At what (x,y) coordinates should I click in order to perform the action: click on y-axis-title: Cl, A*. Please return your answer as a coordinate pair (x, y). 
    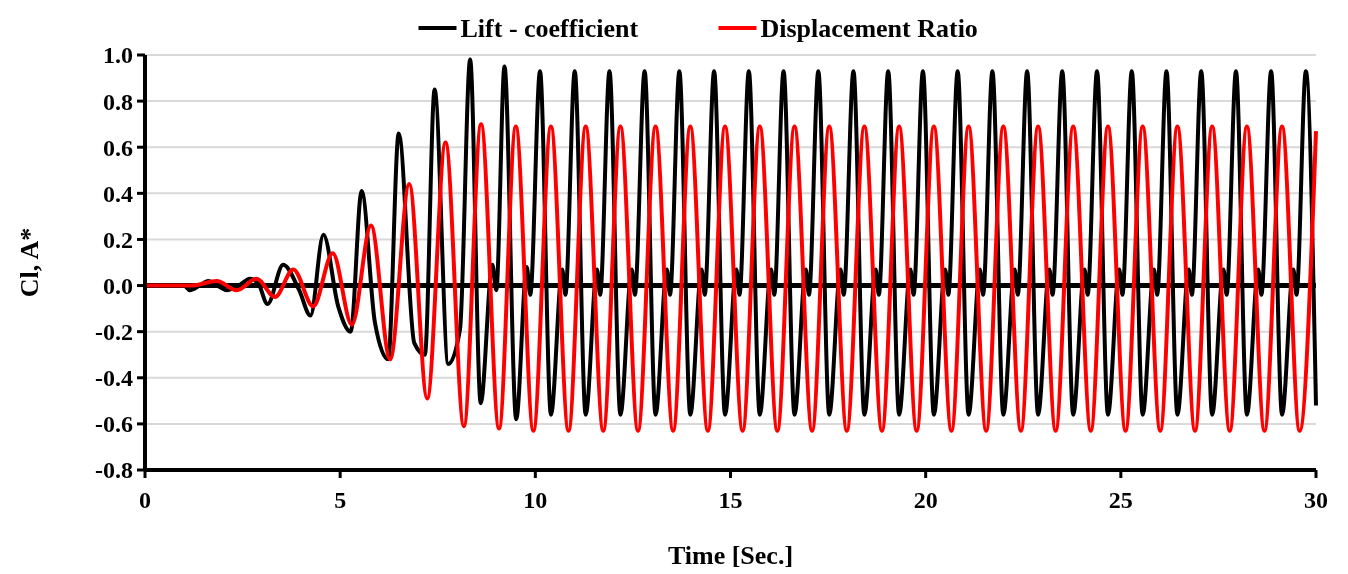
    Looking at the image, I should click on (29, 262).